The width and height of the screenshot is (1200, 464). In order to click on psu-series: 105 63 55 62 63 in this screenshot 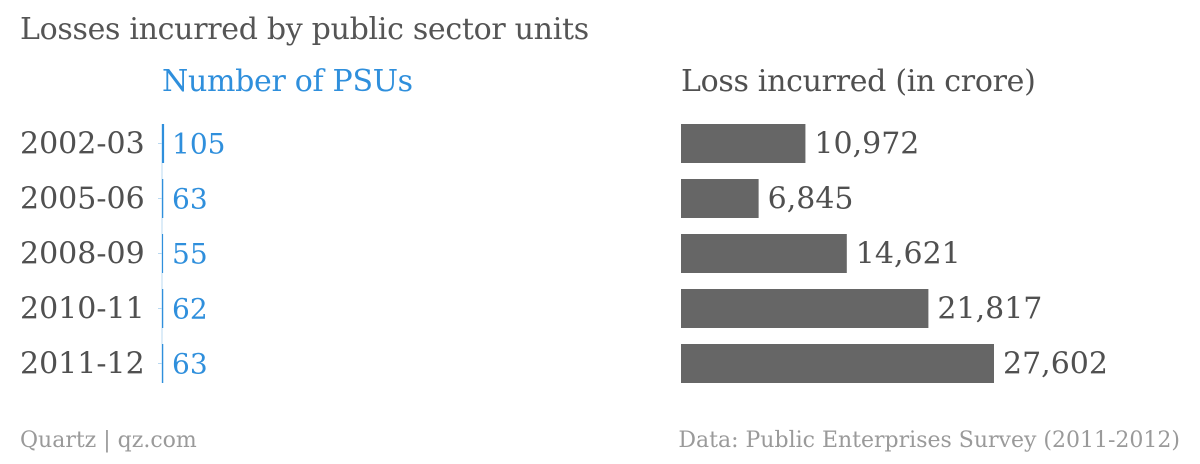, I will do `click(191, 253)`.